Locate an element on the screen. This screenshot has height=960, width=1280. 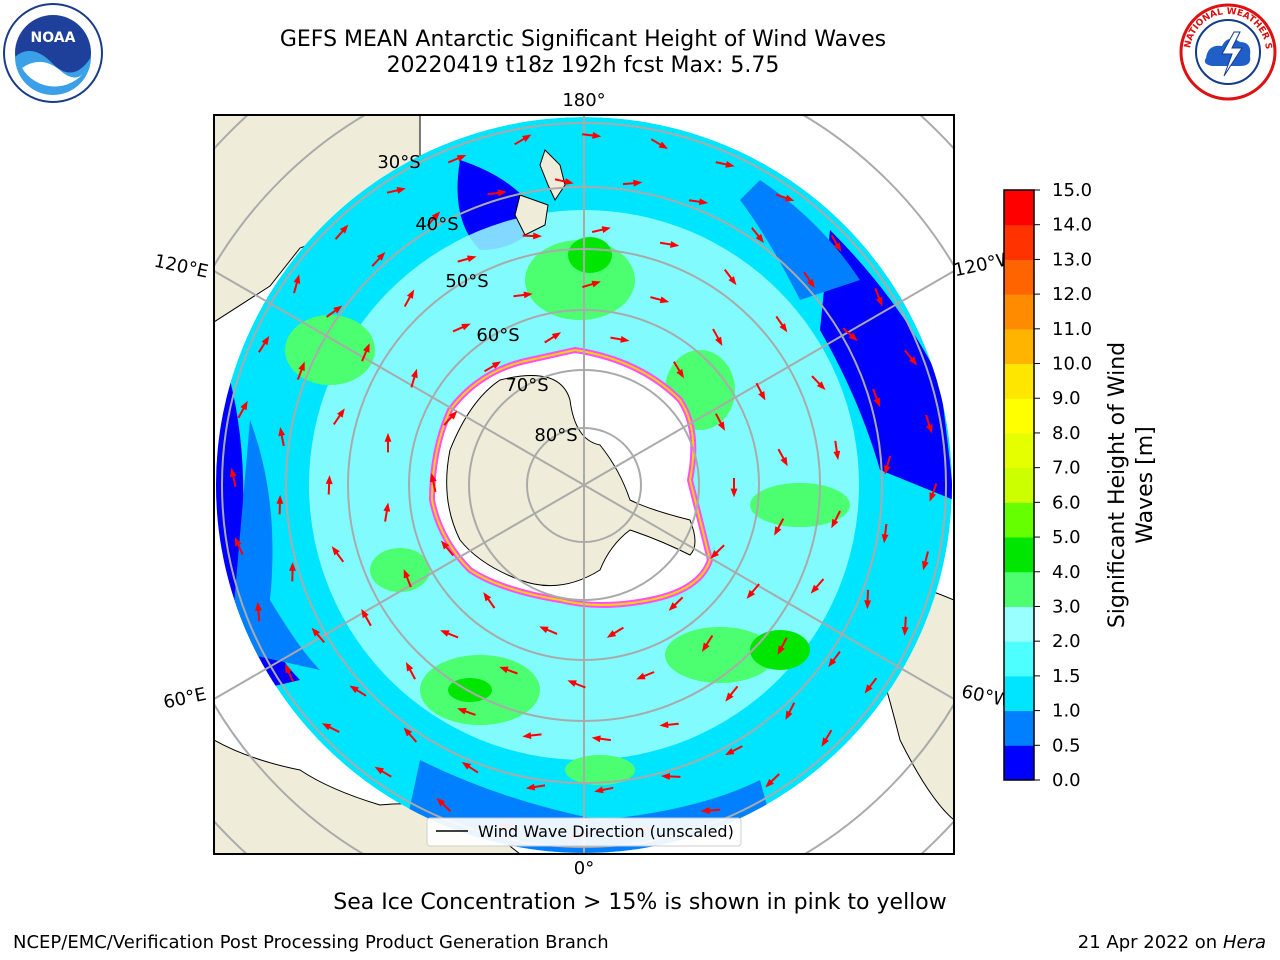
new-zealand-lower is located at coordinates (531, 215).